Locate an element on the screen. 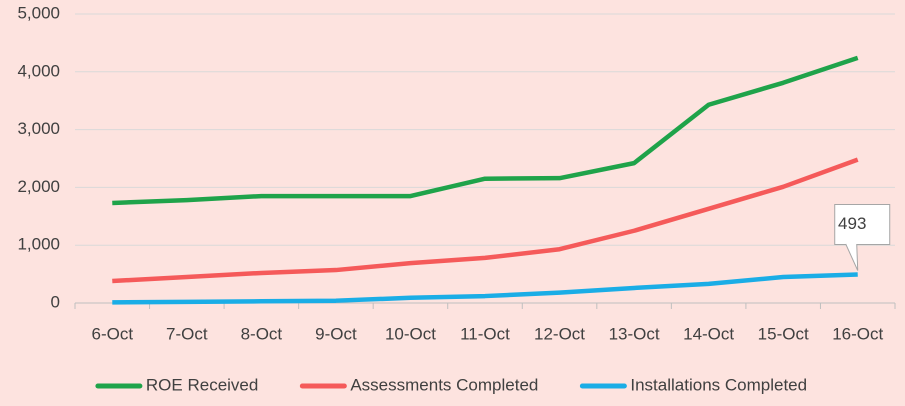 The image size is (905, 406). x-tick-label: 11-Oct is located at coordinates (485, 333).